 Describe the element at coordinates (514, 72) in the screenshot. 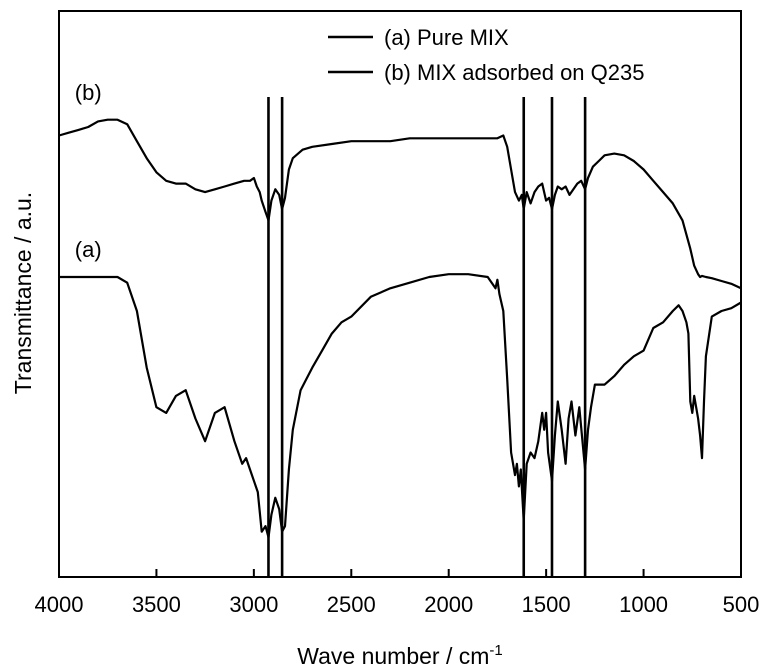

I see `legend-entry-b: (b) MIX adsorbed on Q235` at that location.